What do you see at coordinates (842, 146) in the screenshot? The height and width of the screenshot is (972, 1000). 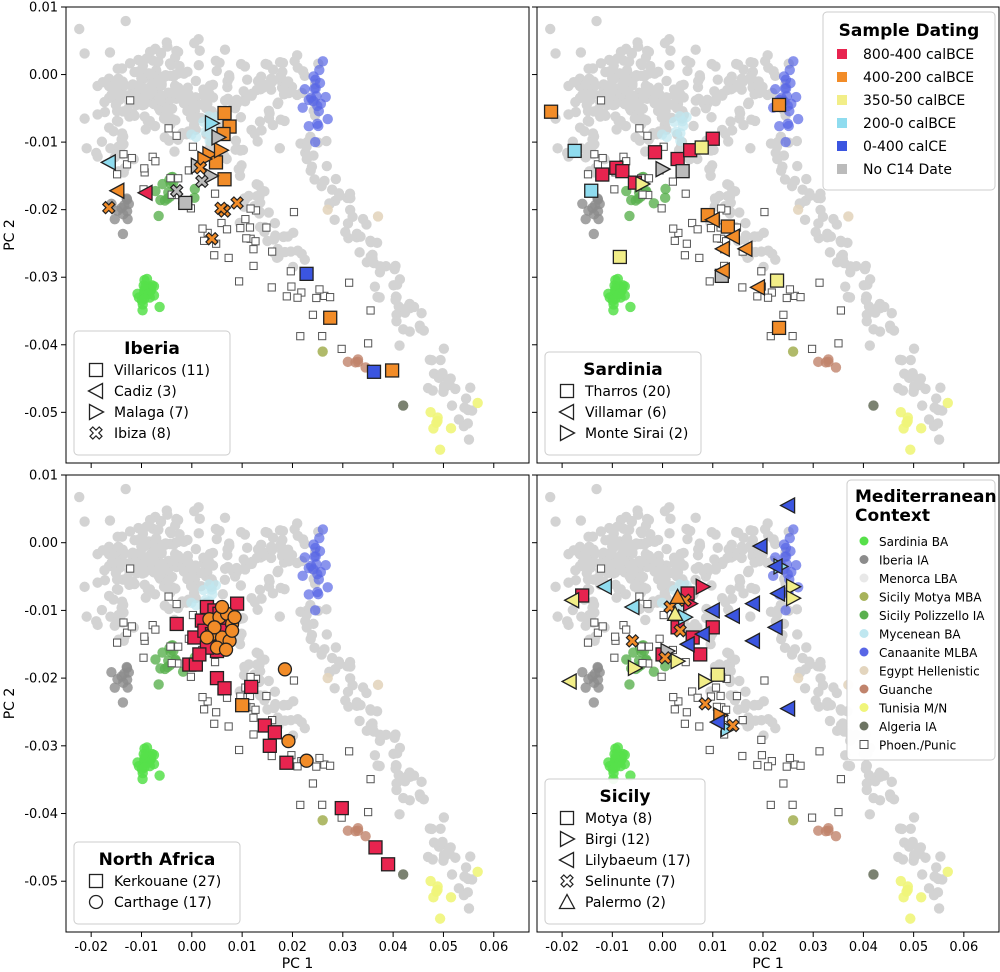 I see `legend-swatch` at bounding box center [842, 146].